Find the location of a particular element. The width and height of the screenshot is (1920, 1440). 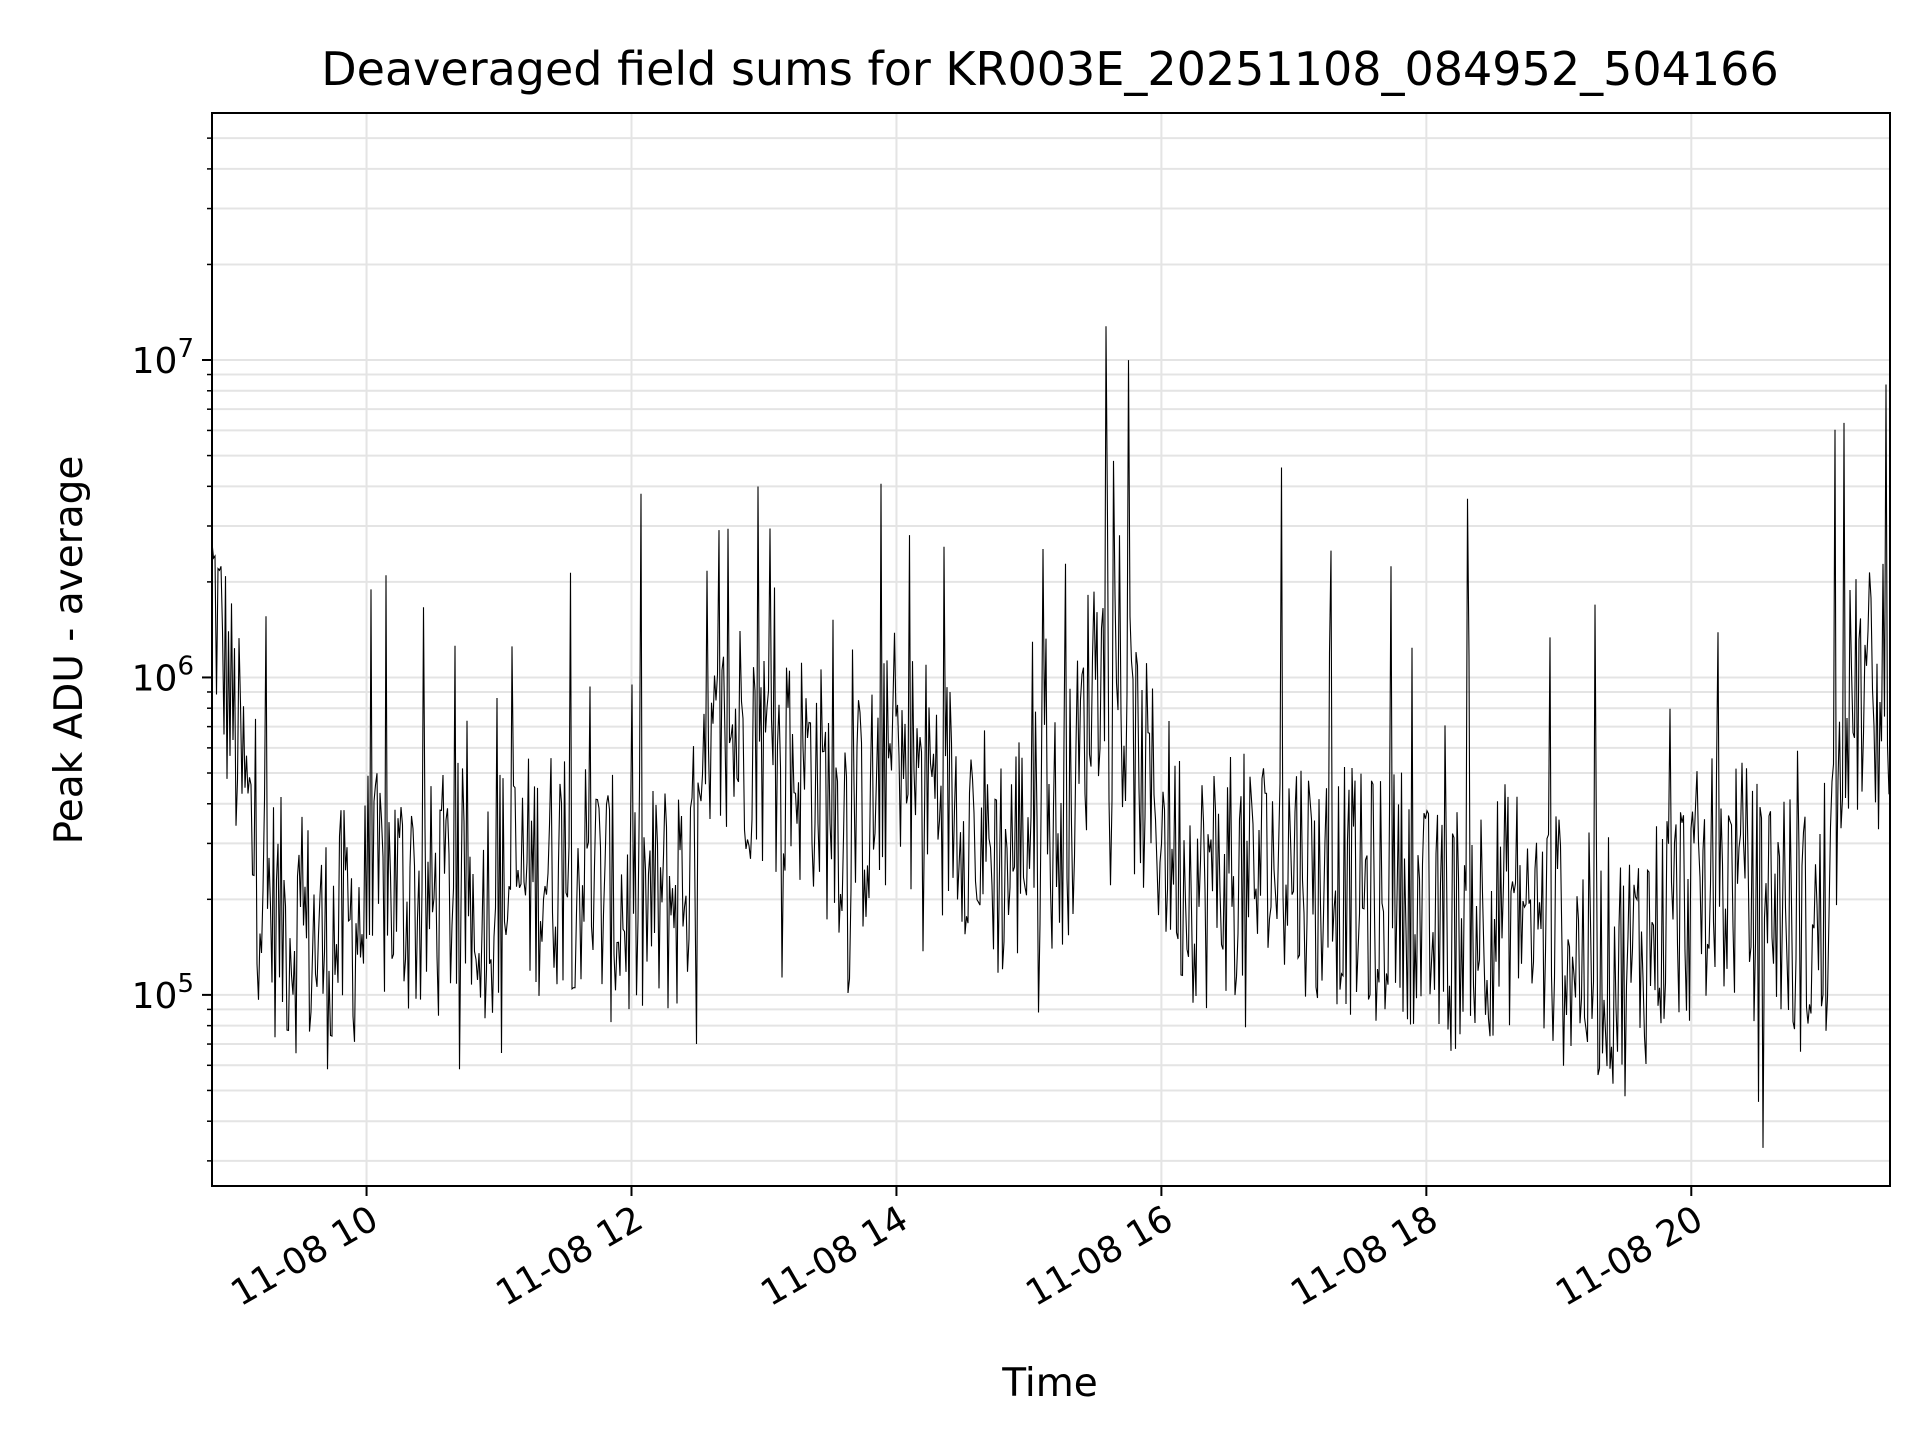

y-tick-label: 10⁵ is located at coordinates (163, 993).